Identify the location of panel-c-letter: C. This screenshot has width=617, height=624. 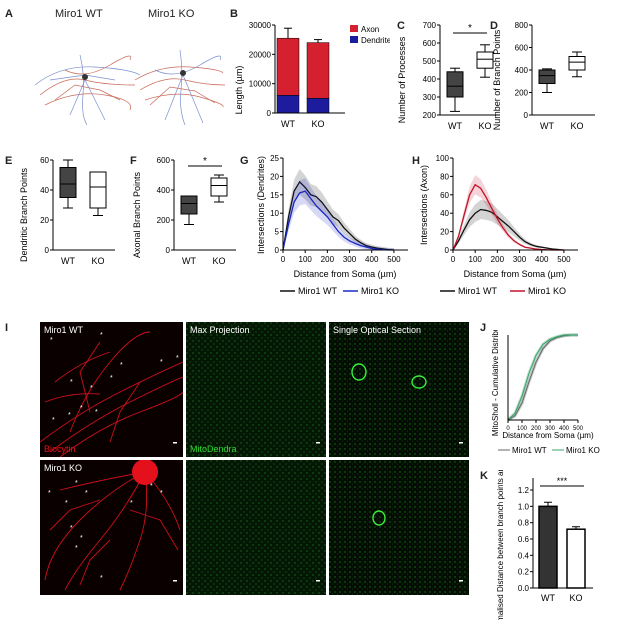
(401, 26).